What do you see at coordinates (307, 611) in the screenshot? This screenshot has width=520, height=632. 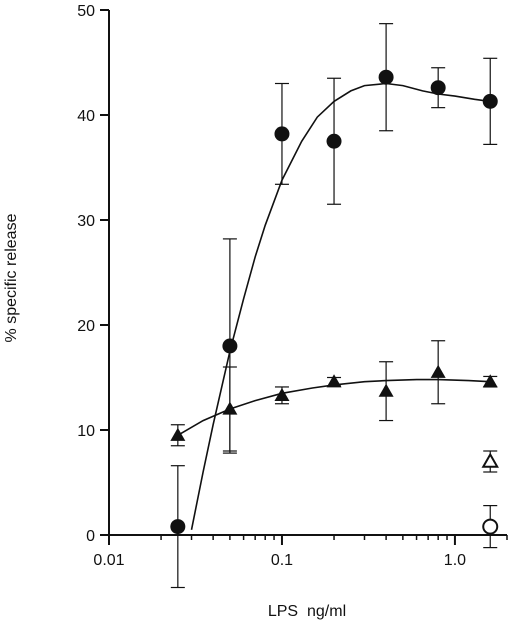 I see `x-axis-label: LPS ng/ml` at bounding box center [307, 611].